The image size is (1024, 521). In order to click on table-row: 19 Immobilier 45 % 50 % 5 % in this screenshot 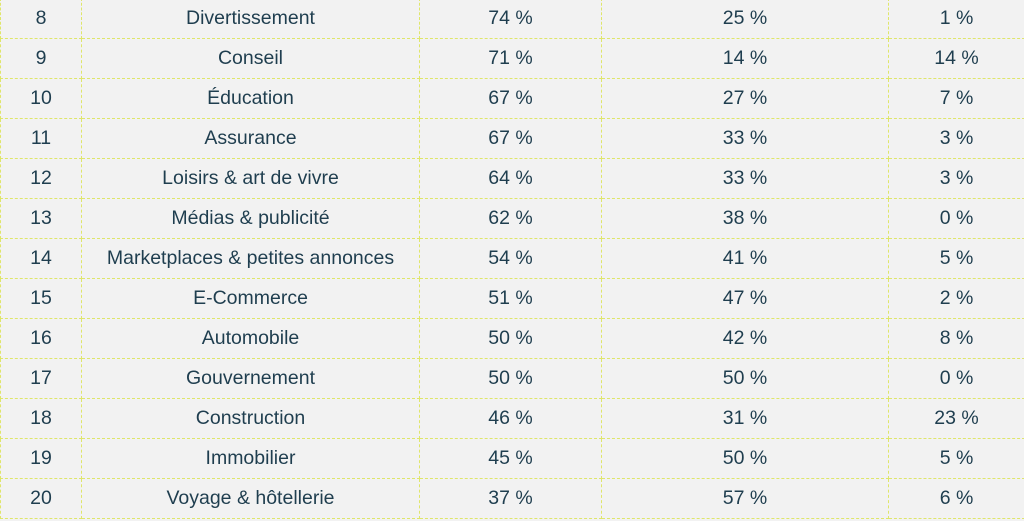, I will do `click(512, 458)`.